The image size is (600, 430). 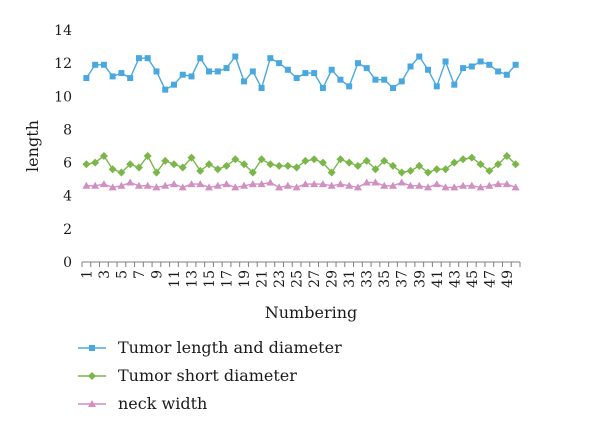 I want to click on legend-item: neck width, so click(x=142, y=403).